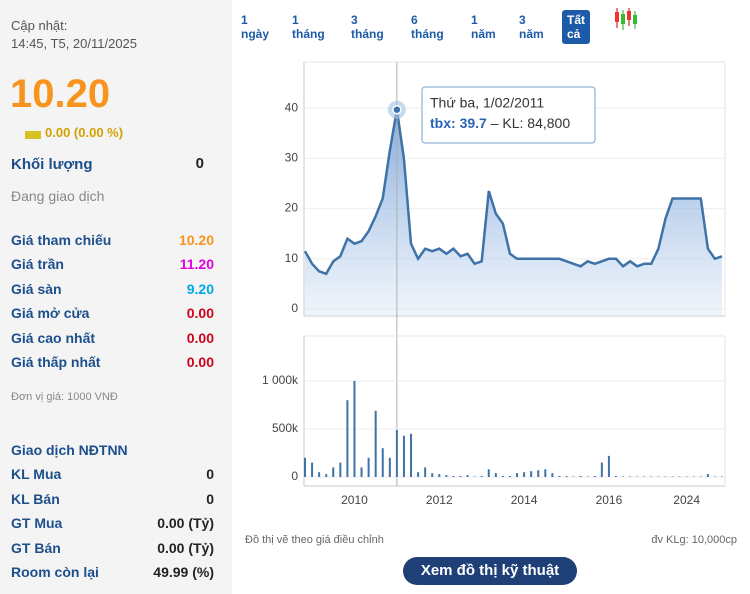 Image resolution: width=750 pixels, height=594 pixels. What do you see at coordinates (61, 240) in the screenshot?
I see `price-label: Giá tham chiếu` at bounding box center [61, 240].